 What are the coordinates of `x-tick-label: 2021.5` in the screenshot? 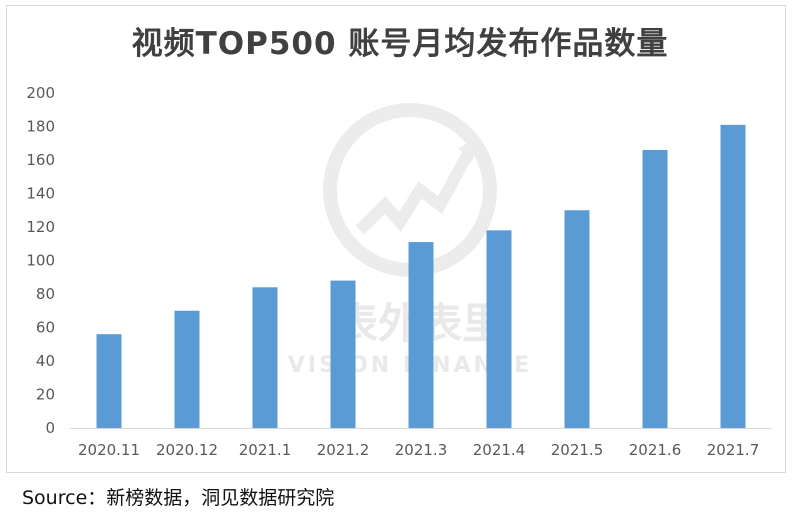 It's located at (577, 450).